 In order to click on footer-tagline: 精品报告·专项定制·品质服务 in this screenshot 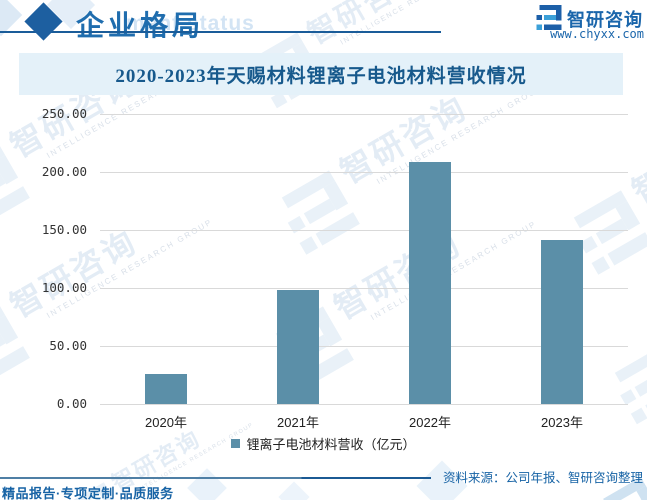, I will do `click(88, 493)`.